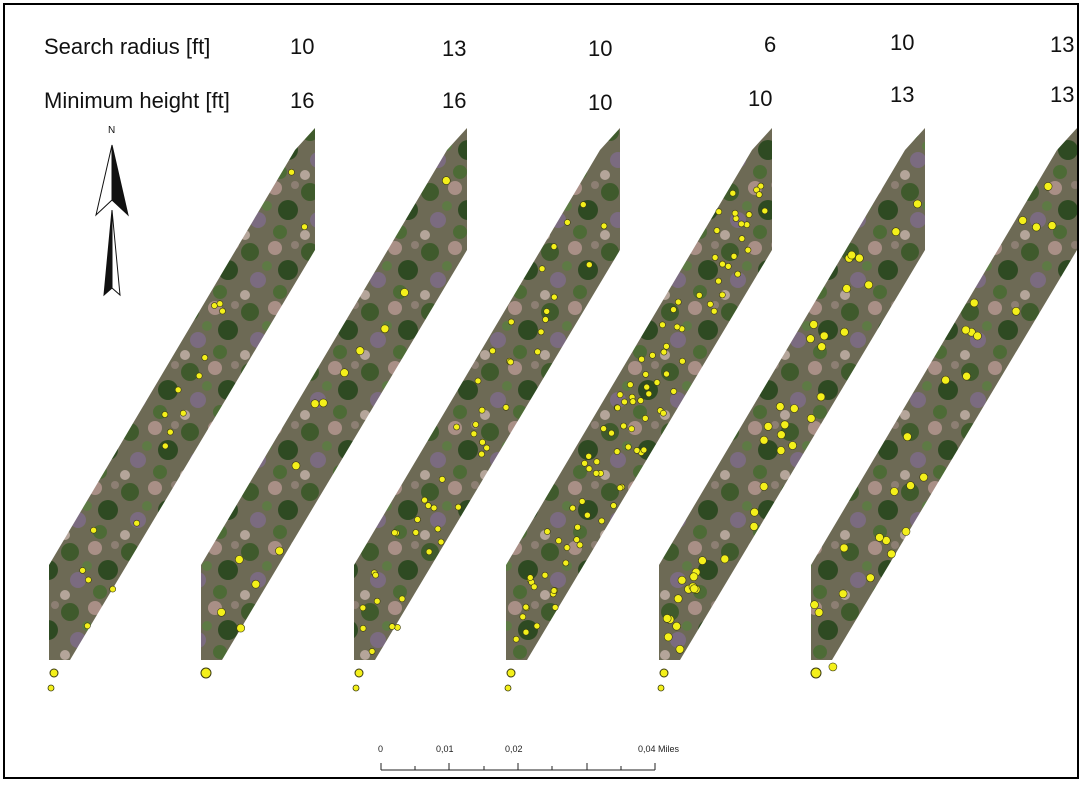  Describe the element at coordinates (902, 94) in the screenshot. I see `panel-5-minimum-height: 13` at that location.